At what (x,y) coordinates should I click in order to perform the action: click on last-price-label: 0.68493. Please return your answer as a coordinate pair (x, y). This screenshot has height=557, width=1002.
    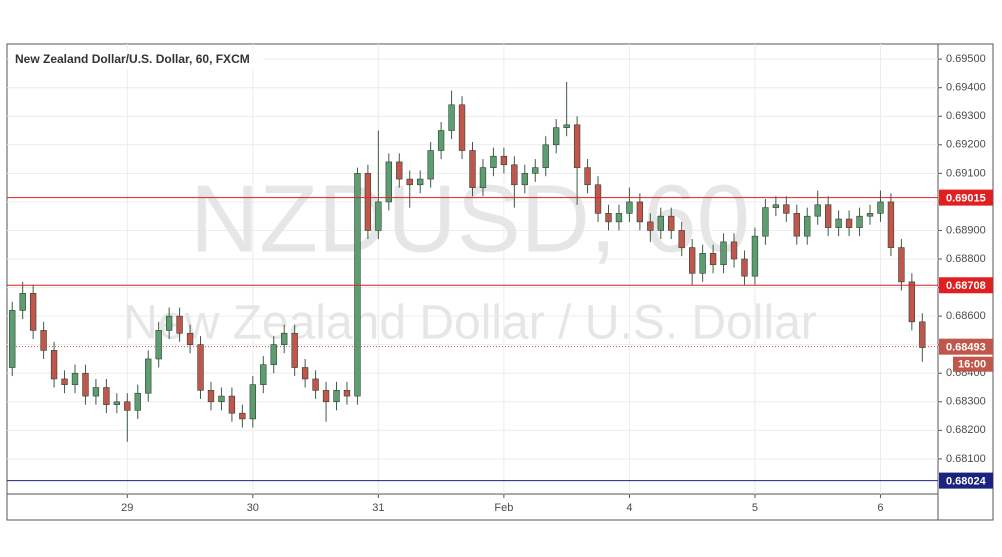
    Looking at the image, I should click on (966, 348).